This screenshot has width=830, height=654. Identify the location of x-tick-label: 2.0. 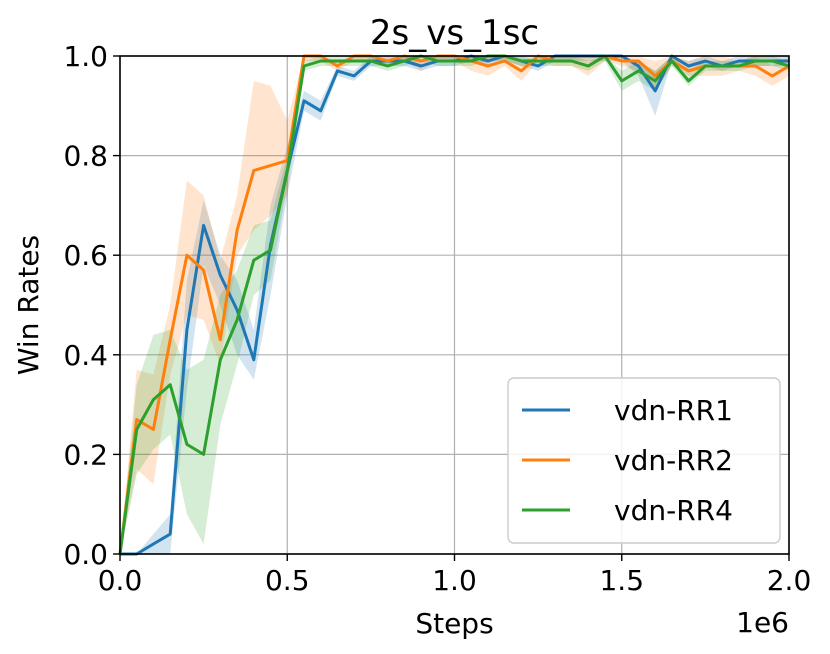
(789, 580).